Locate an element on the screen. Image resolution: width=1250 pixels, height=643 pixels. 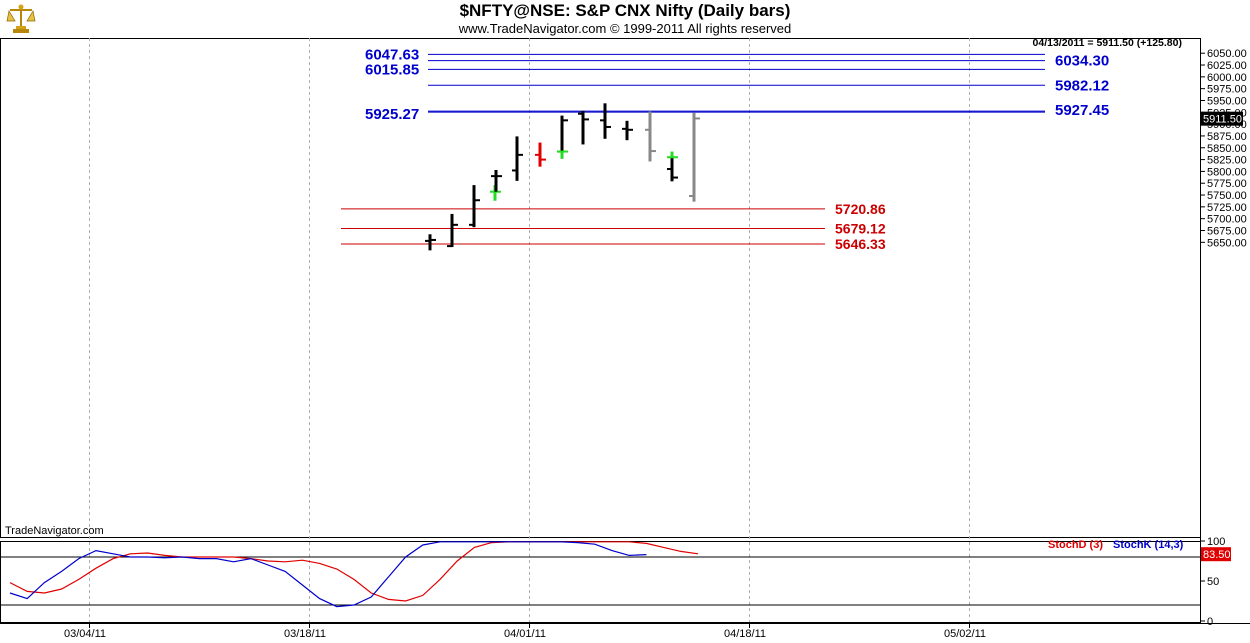
y-tick-label: 6050.00 is located at coordinates (1227, 54).